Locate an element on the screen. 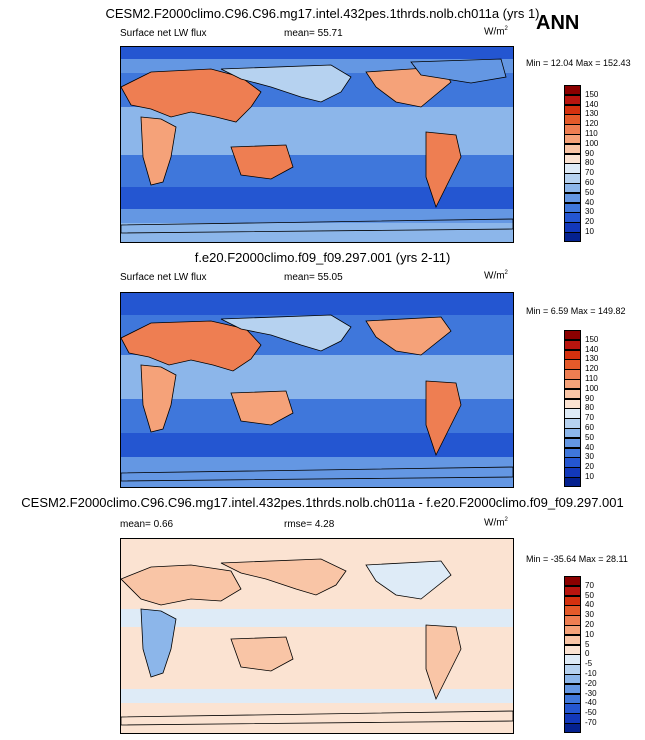 This screenshot has width=645, height=740. panel-1-mean: mean= 55.71 is located at coordinates (313, 33).